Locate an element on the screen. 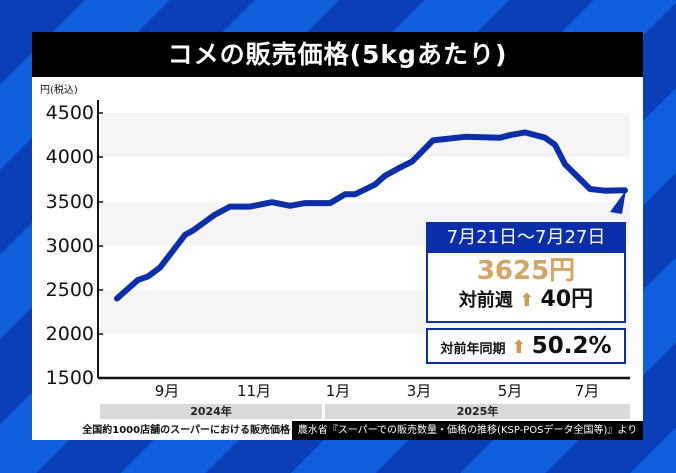 This screenshot has height=473, width=676. yoy-value: 50.2% is located at coordinates (571, 346).